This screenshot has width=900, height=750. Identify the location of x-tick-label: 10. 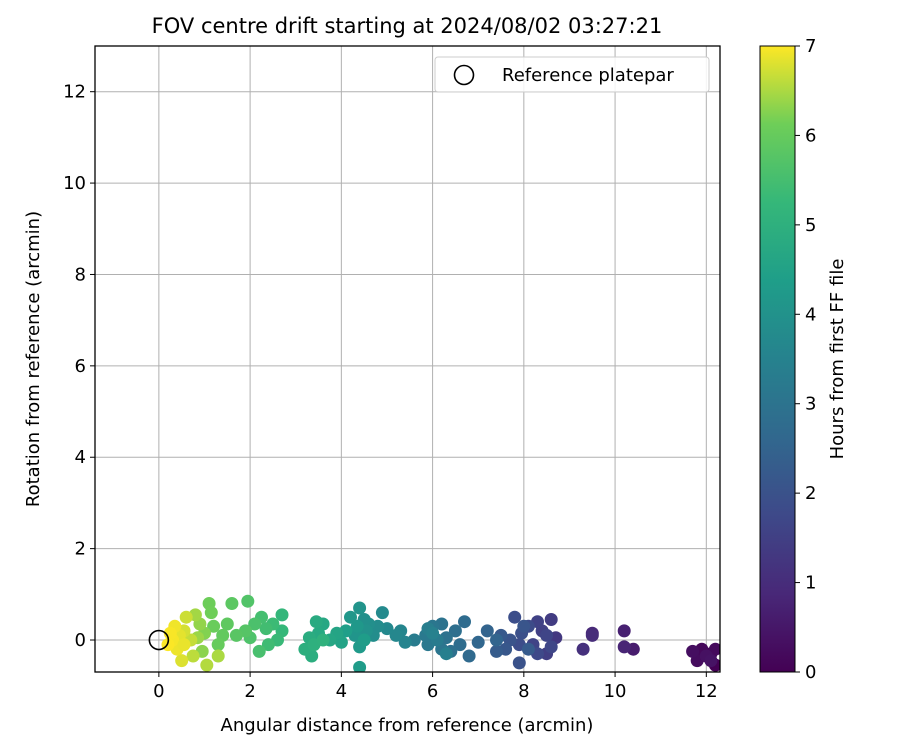
(615, 691).